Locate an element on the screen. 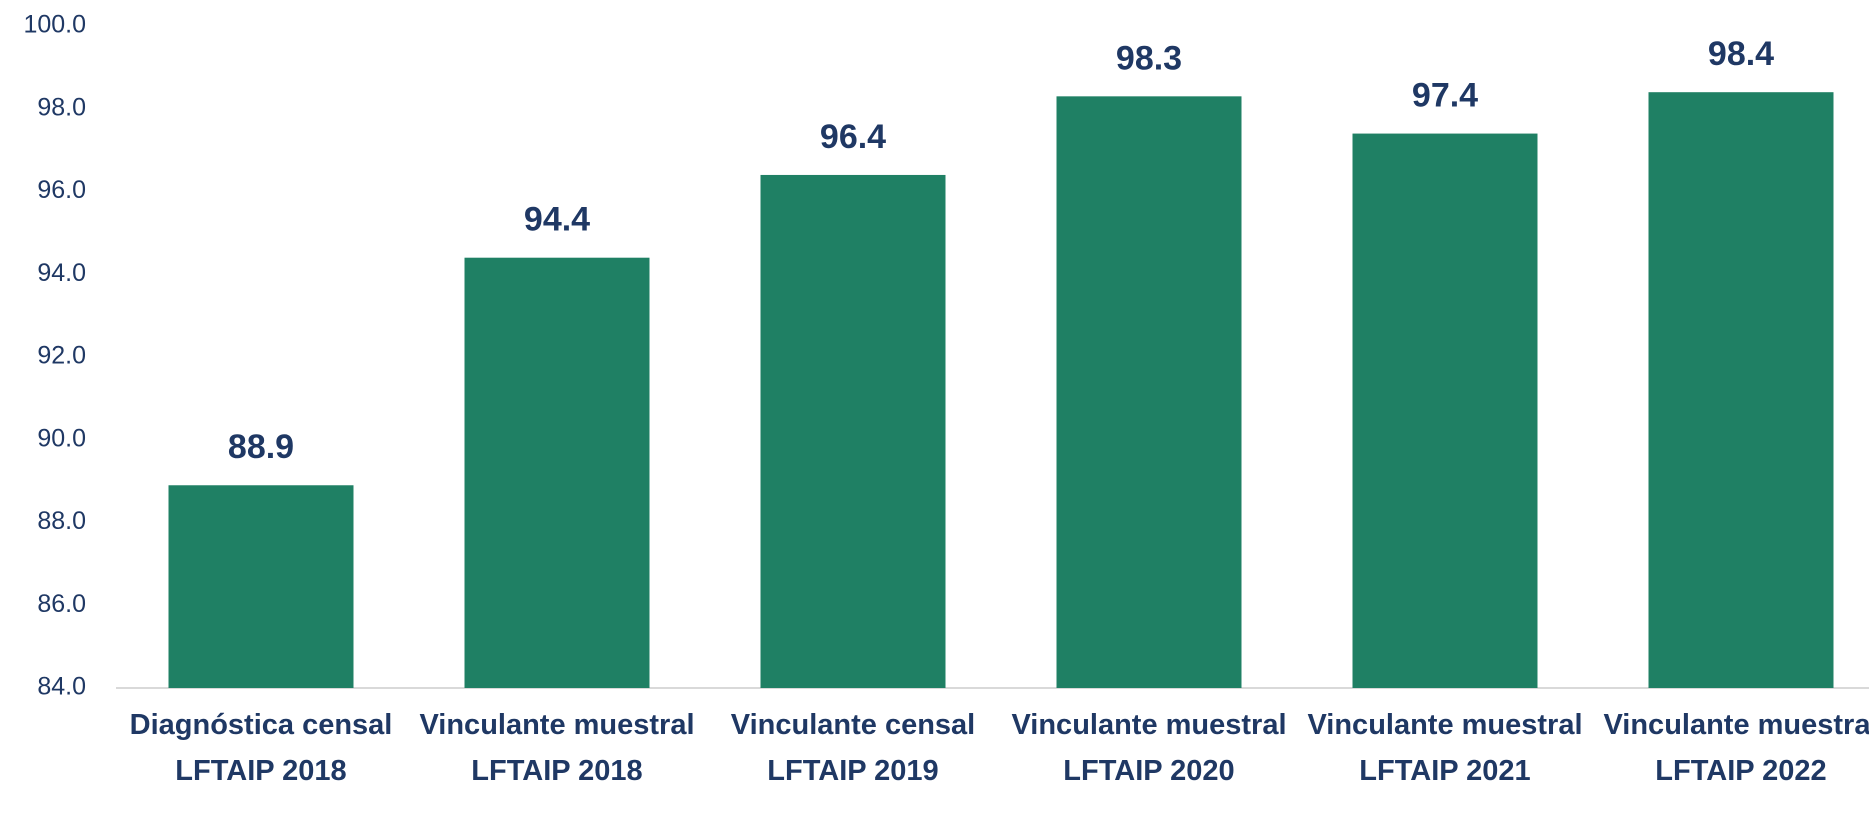  x-tick-label: Vinculante muestral LFTAIP 2022 is located at coordinates (1736, 748).